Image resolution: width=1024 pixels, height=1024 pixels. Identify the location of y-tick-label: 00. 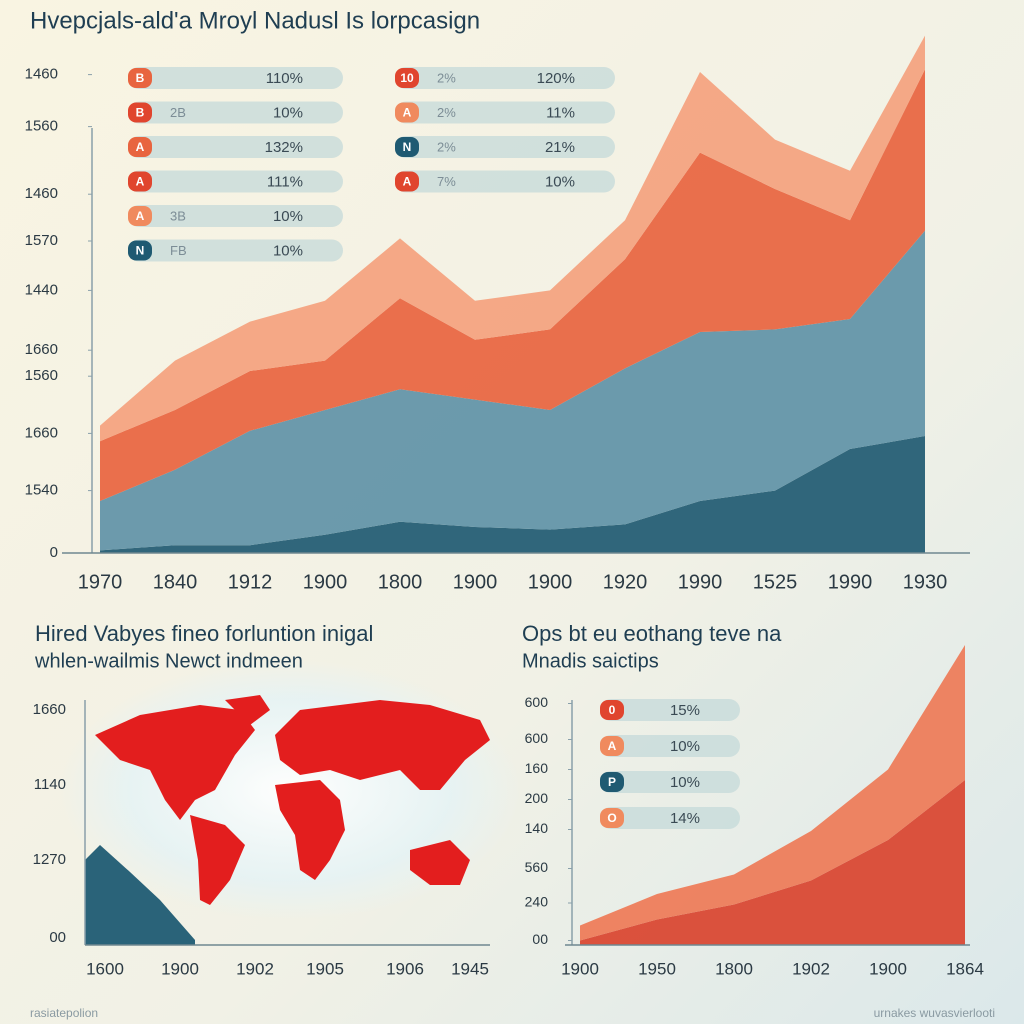
(540, 939).